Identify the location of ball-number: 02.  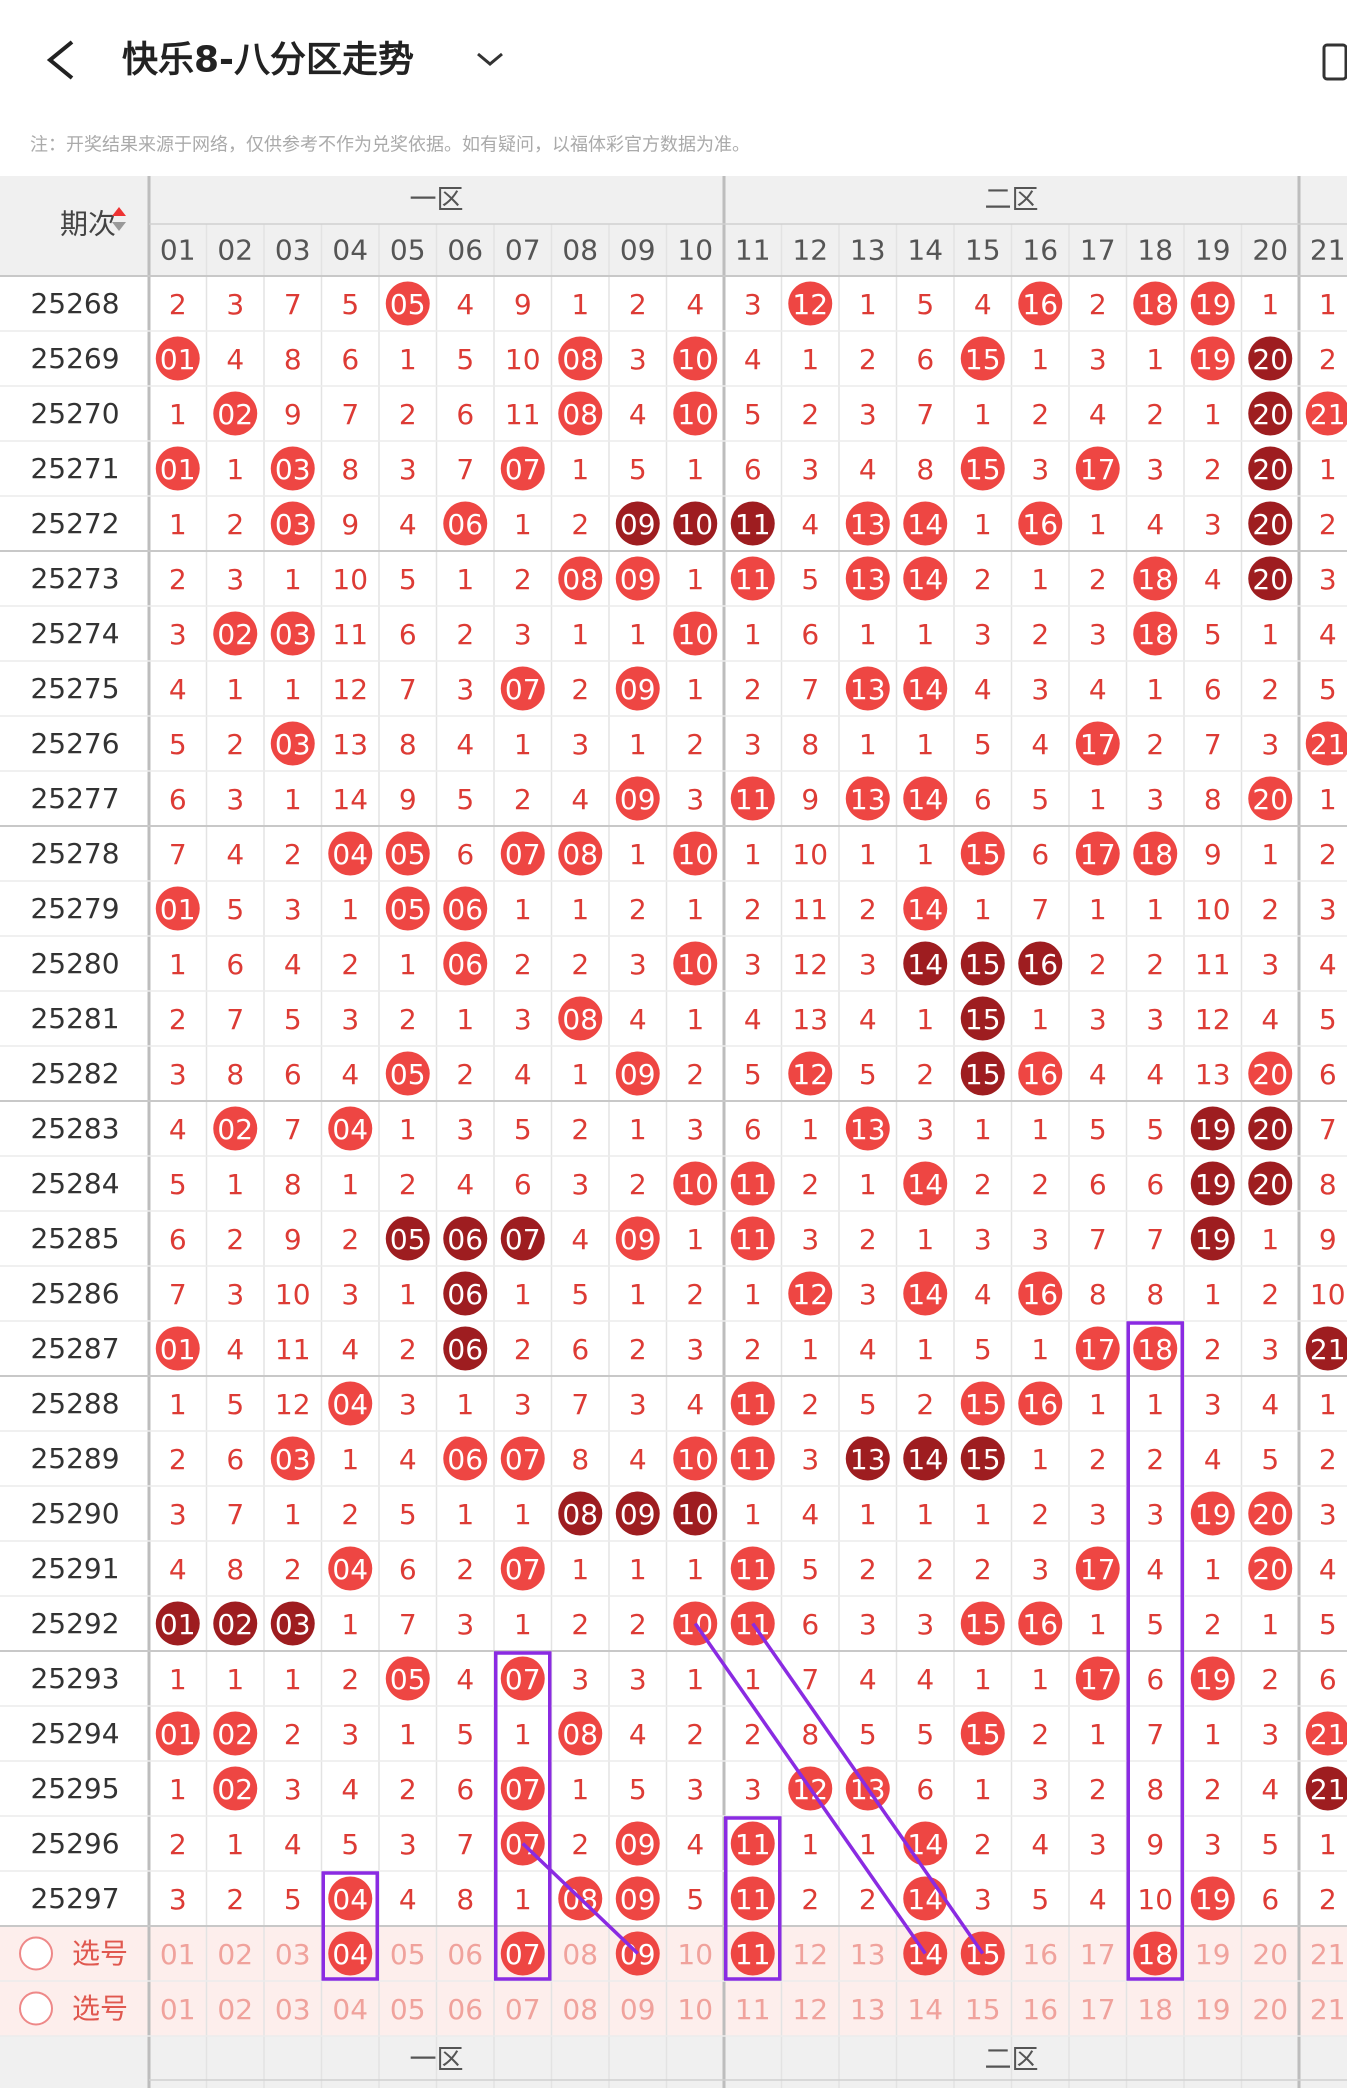
(235, 1789).